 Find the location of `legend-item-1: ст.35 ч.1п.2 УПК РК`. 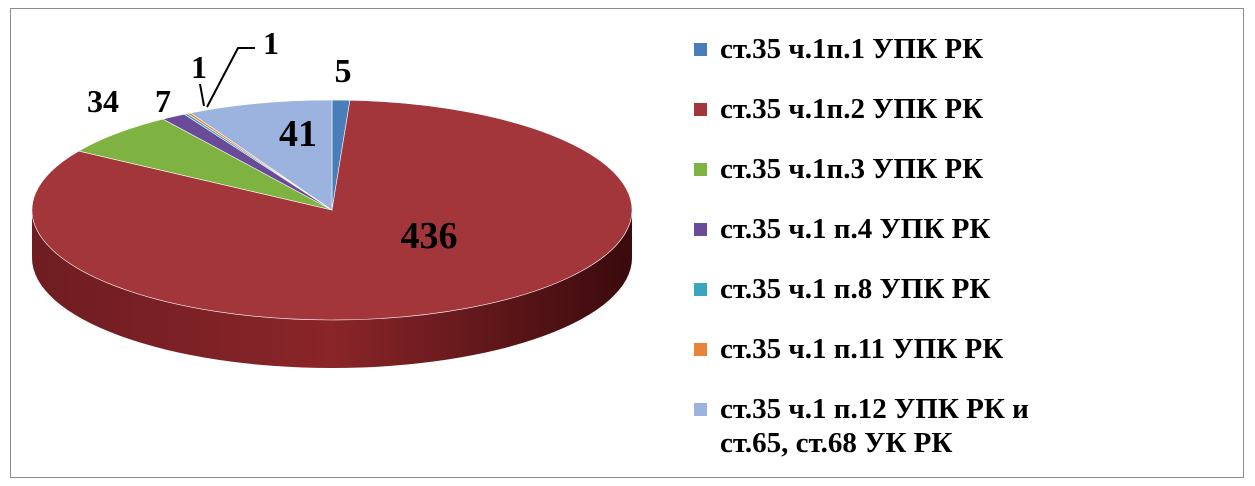

legend-item-1: ст.35 ч.1п.2 УПК РК is located at coordinates (964, 122).